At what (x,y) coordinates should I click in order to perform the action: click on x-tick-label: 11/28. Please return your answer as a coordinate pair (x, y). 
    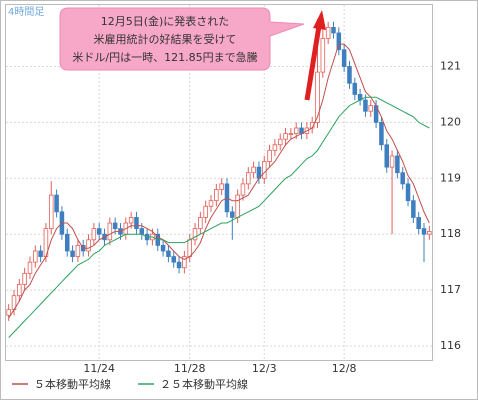
    Looking at the image, I should click on (190, 368).